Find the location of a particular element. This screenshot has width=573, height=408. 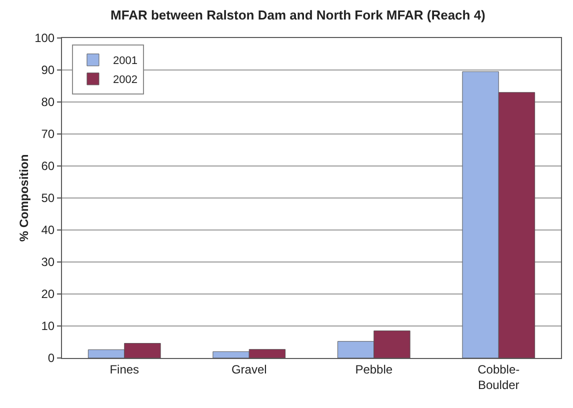

y-tick-label: 70 is located at coordinates (48, 134).